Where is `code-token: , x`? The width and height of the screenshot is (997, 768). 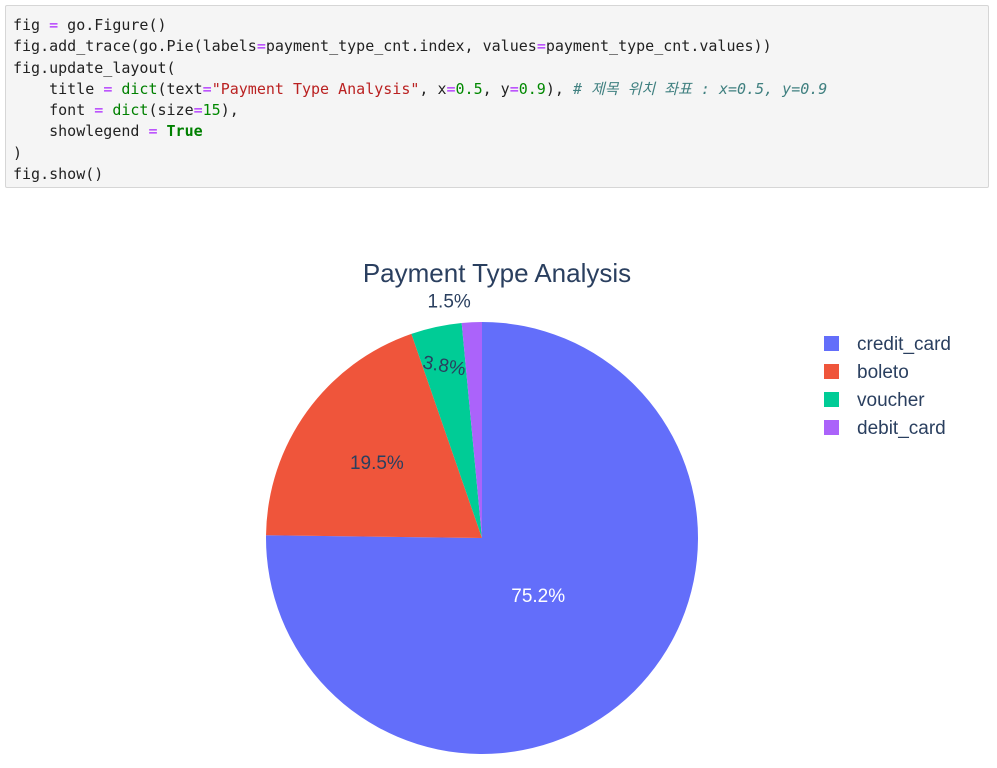
code-token: , x is located at coordinates (433, 88).